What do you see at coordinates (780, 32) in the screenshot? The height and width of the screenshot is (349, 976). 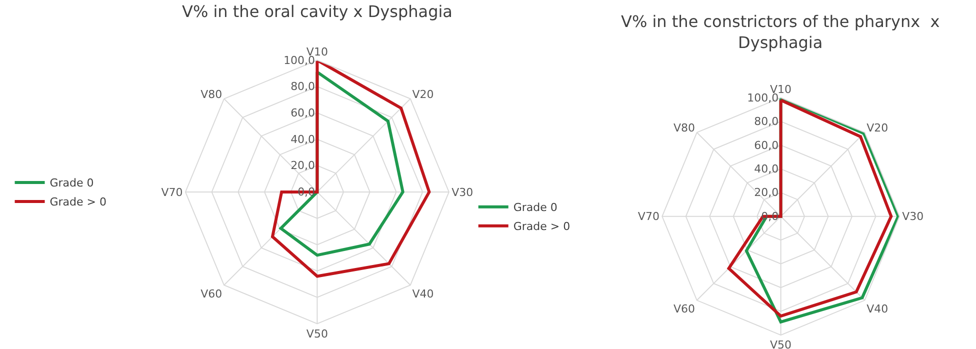 I see `chart-title: V% in the constrictors of the pharynx x Dysphagia` at bounding box center [780, 32].